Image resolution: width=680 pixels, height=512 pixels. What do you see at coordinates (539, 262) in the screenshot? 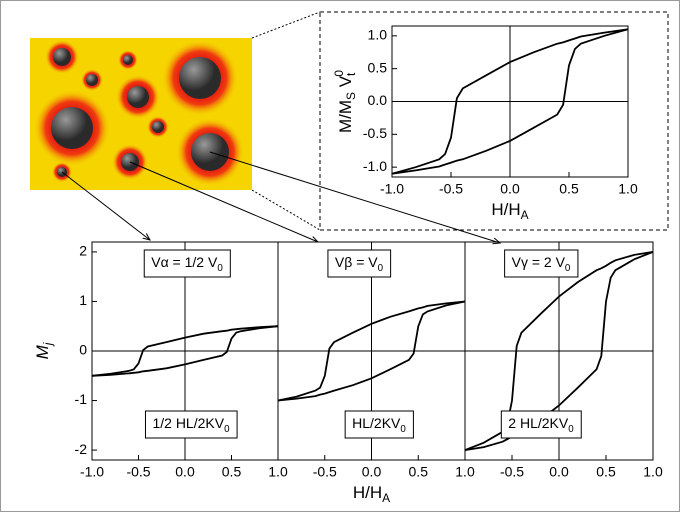
I see `annotation-part: Vγ = 2 V` at bounding box center [539, 262].